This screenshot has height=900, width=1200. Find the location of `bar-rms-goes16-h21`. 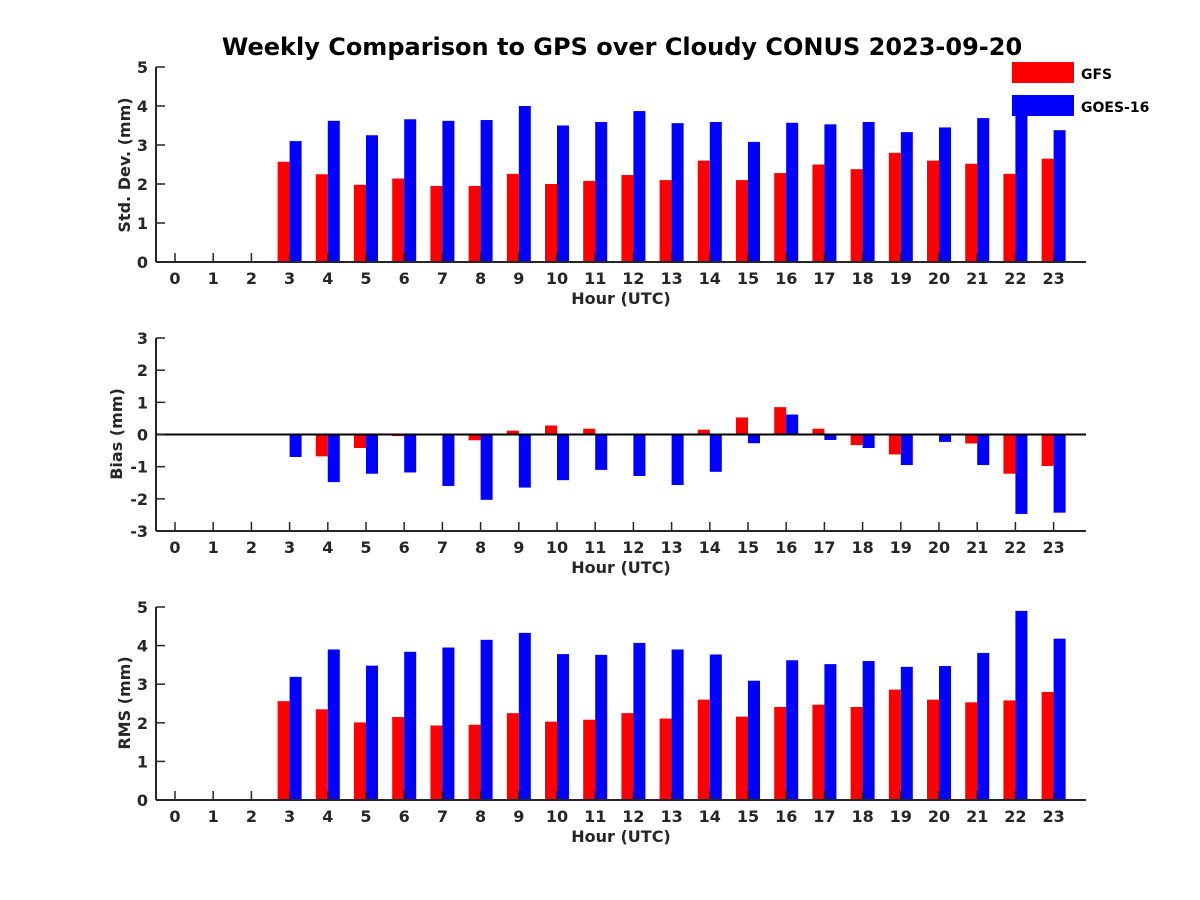

bar-rms-goes16-h21 is located at coordinates (983, 726).